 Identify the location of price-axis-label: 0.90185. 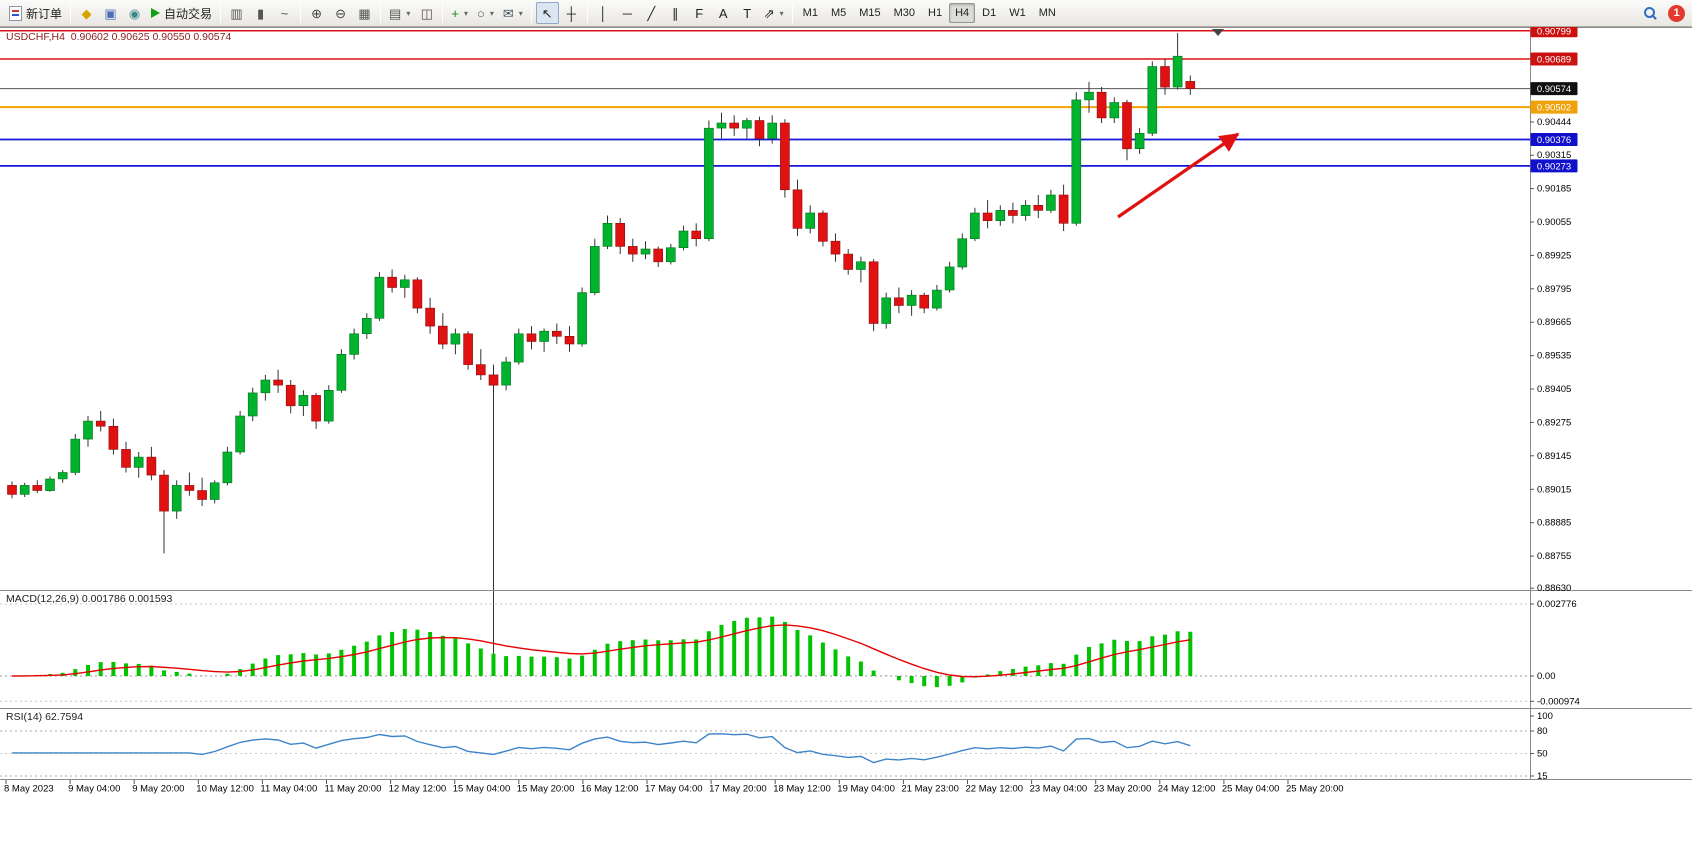
(1554, 189).